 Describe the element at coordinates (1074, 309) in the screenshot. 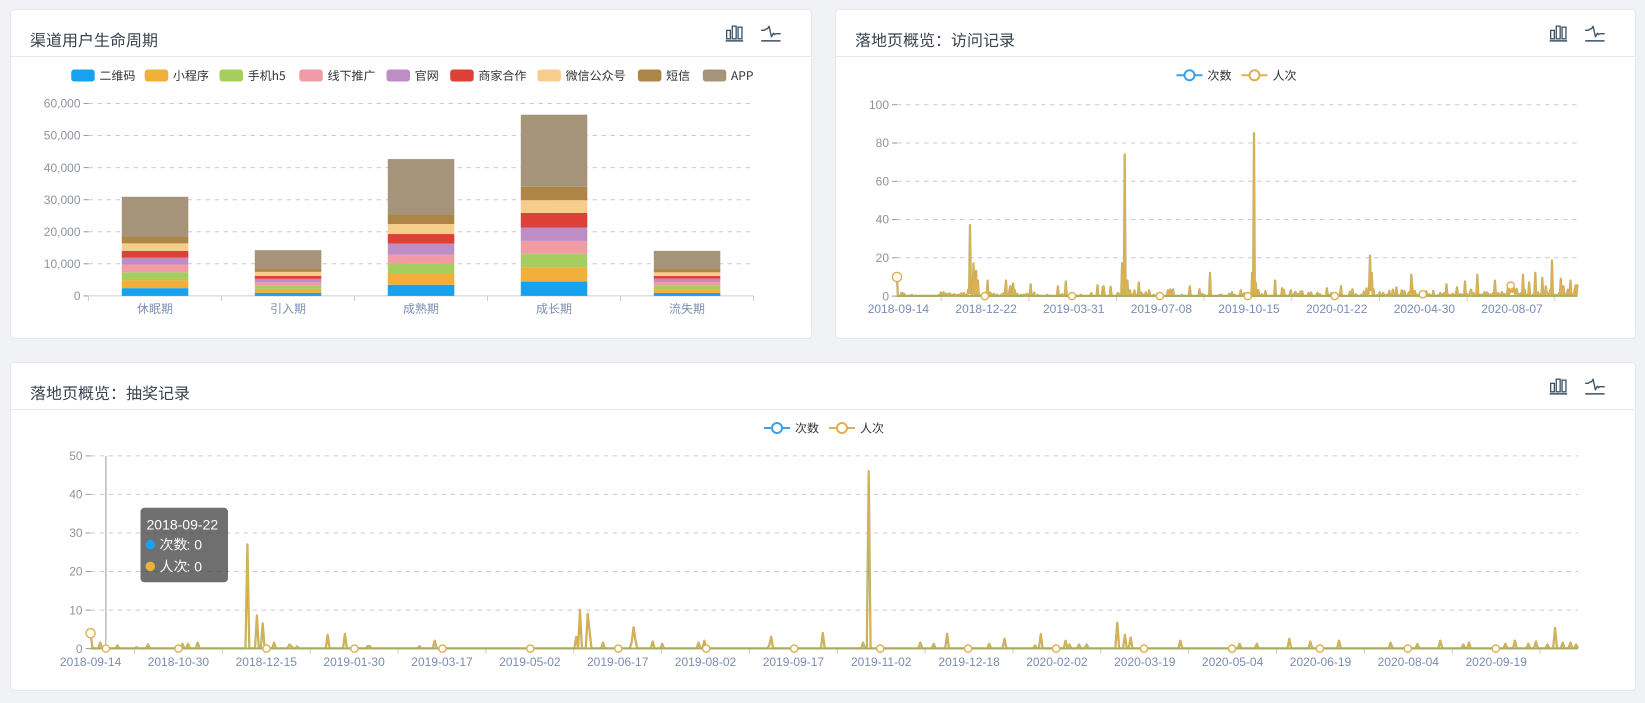

I see `svg-text: 2019-03-31` at that location.